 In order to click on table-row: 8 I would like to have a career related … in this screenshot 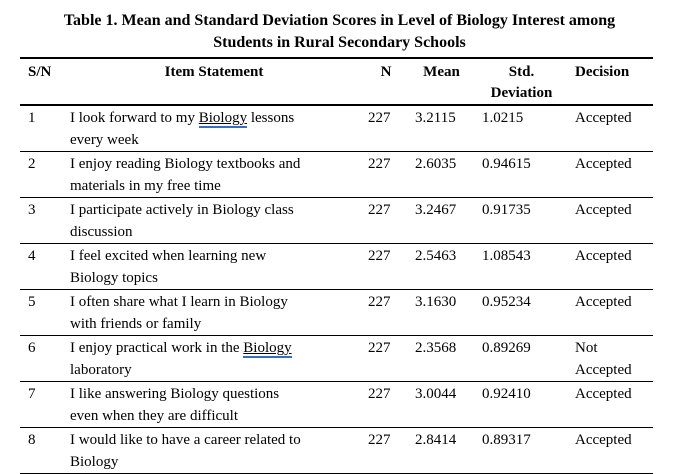, I will do `click(336, 451)`.